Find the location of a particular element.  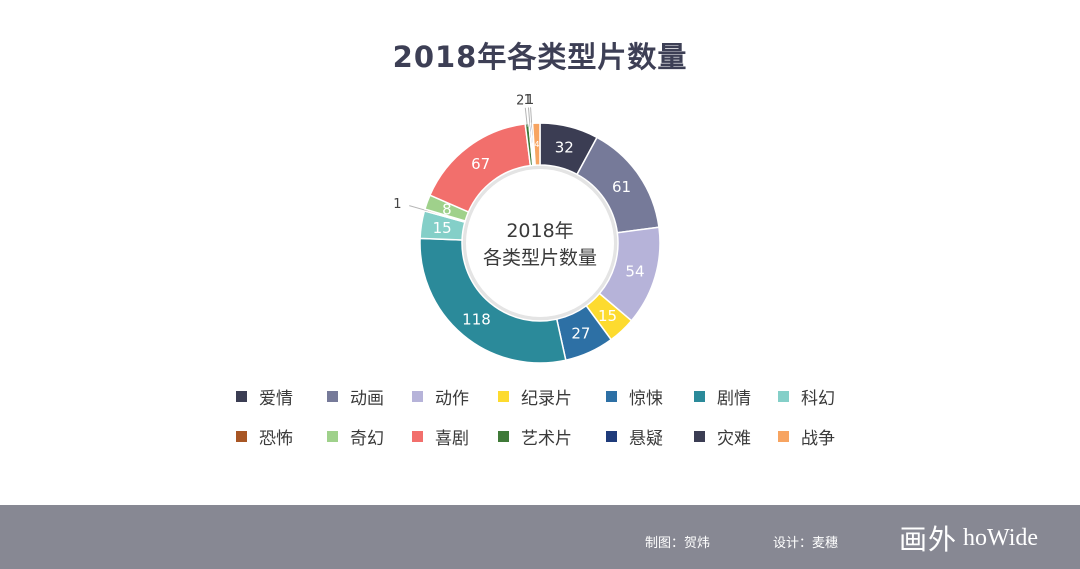

brand-logo-cn: 画外 is located at coordinates (928, 539).